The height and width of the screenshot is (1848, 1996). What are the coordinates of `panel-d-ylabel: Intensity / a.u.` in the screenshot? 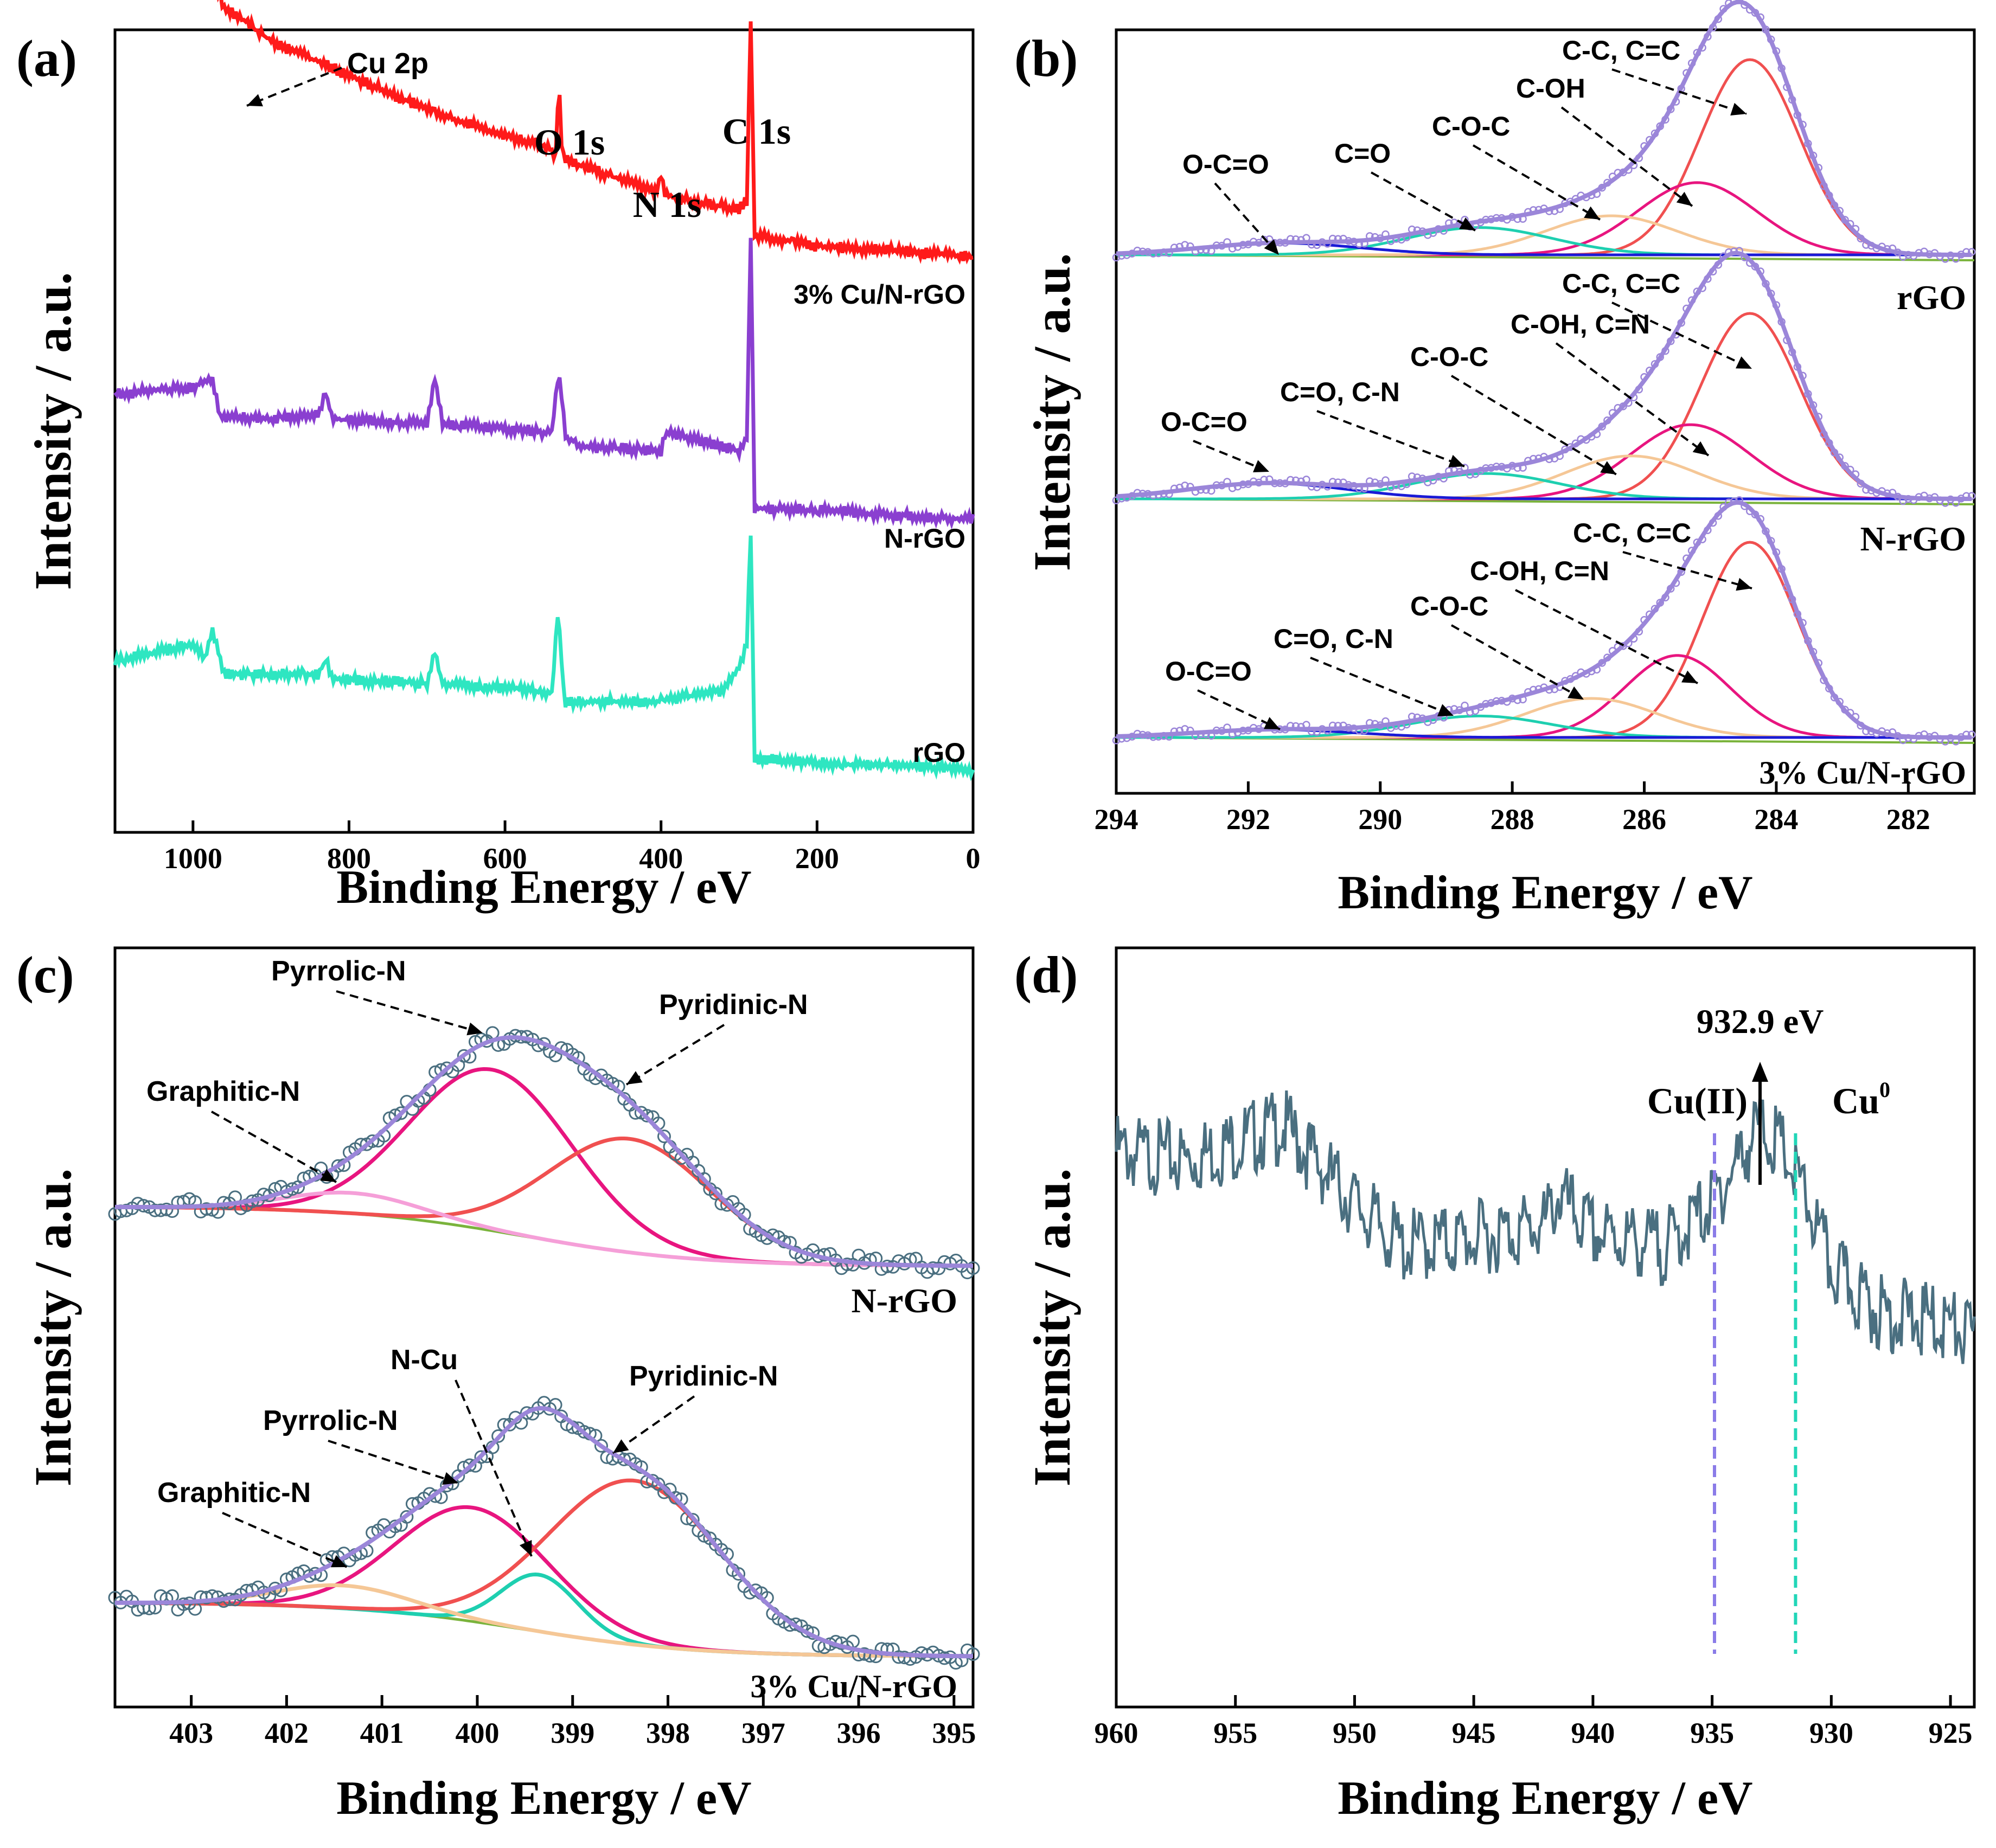 It's located at (1052, 1328).